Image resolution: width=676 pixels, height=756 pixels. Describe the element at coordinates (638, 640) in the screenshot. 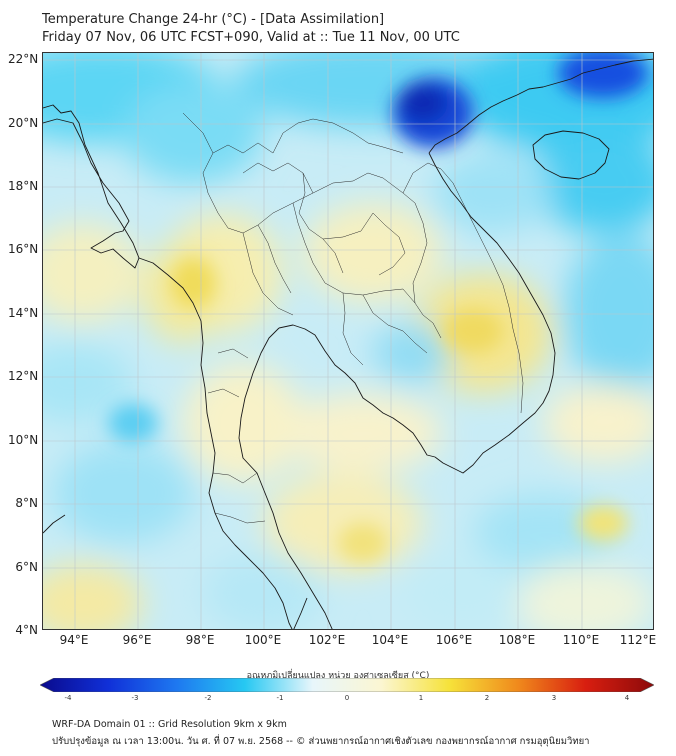

I see `lon-label-112: 112°E` at that location.